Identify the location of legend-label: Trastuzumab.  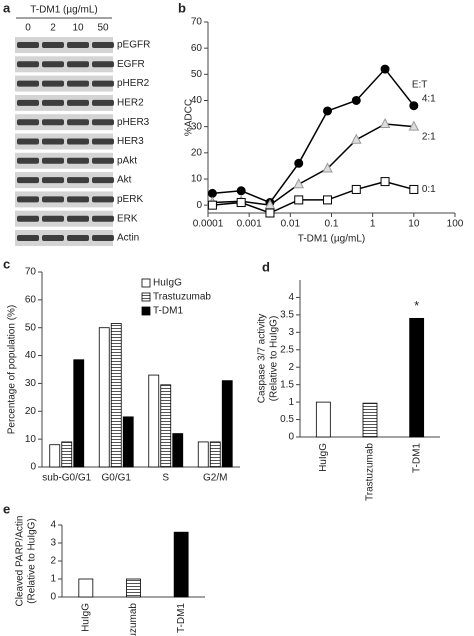
(182, 297).